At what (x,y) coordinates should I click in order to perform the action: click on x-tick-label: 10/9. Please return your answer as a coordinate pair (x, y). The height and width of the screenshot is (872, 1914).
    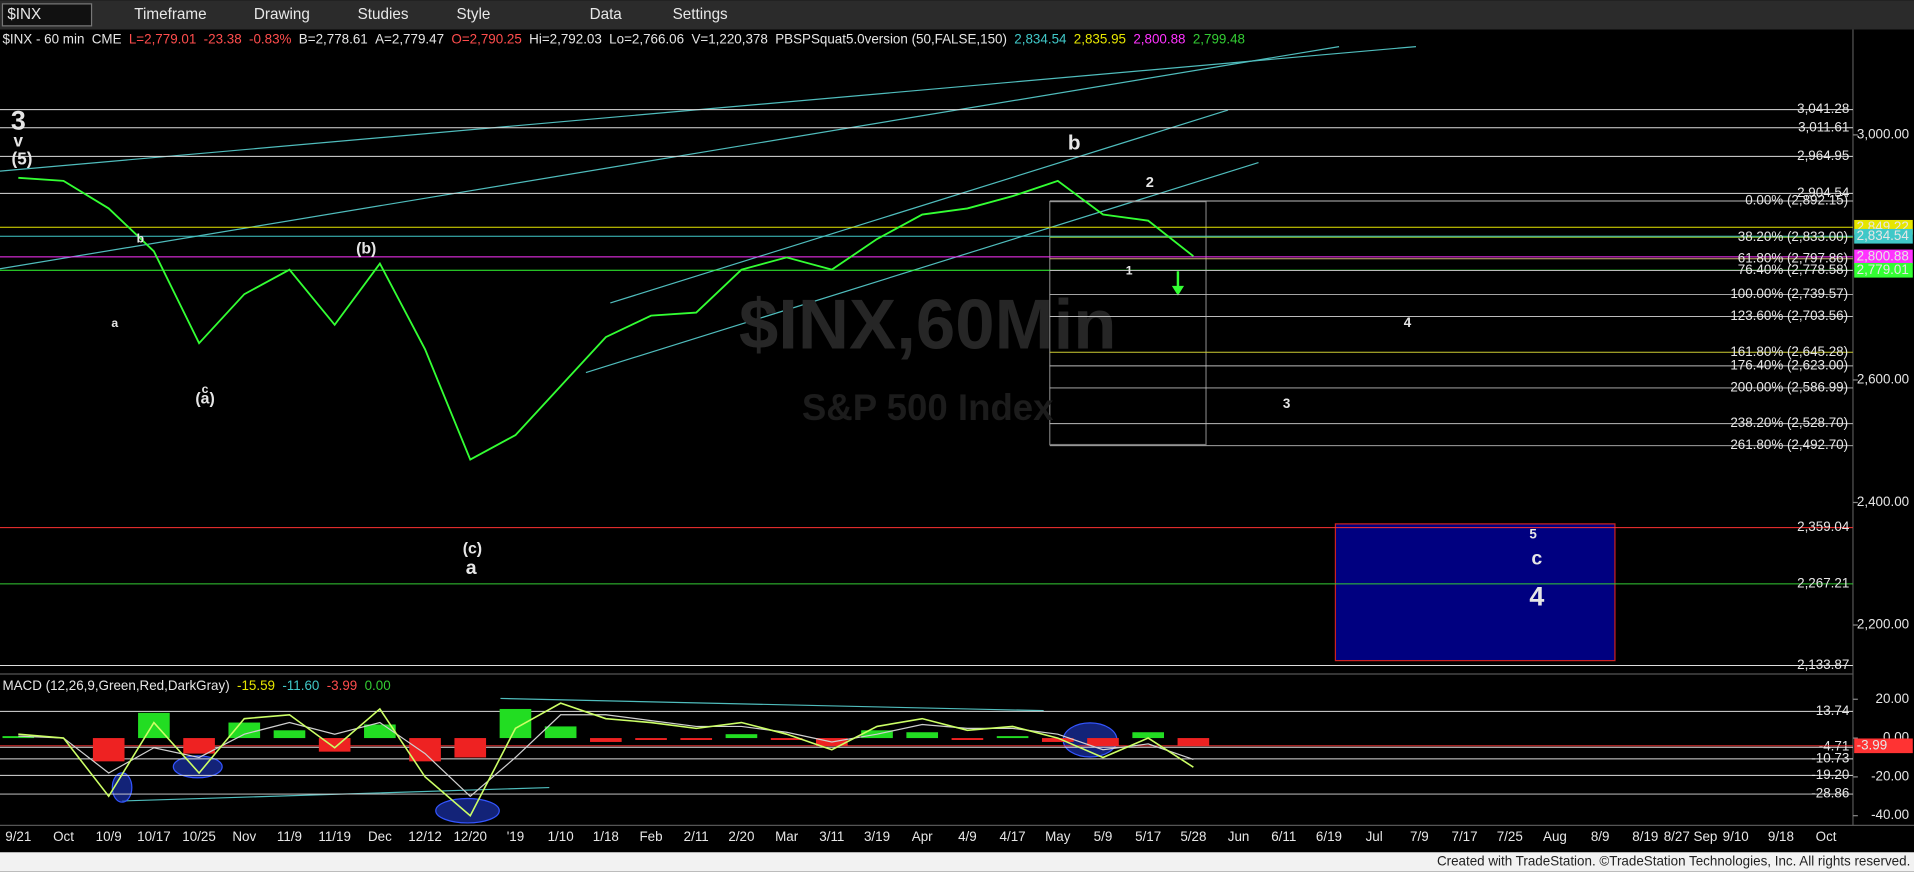
    Looking at the image, I should click on (109, 836).